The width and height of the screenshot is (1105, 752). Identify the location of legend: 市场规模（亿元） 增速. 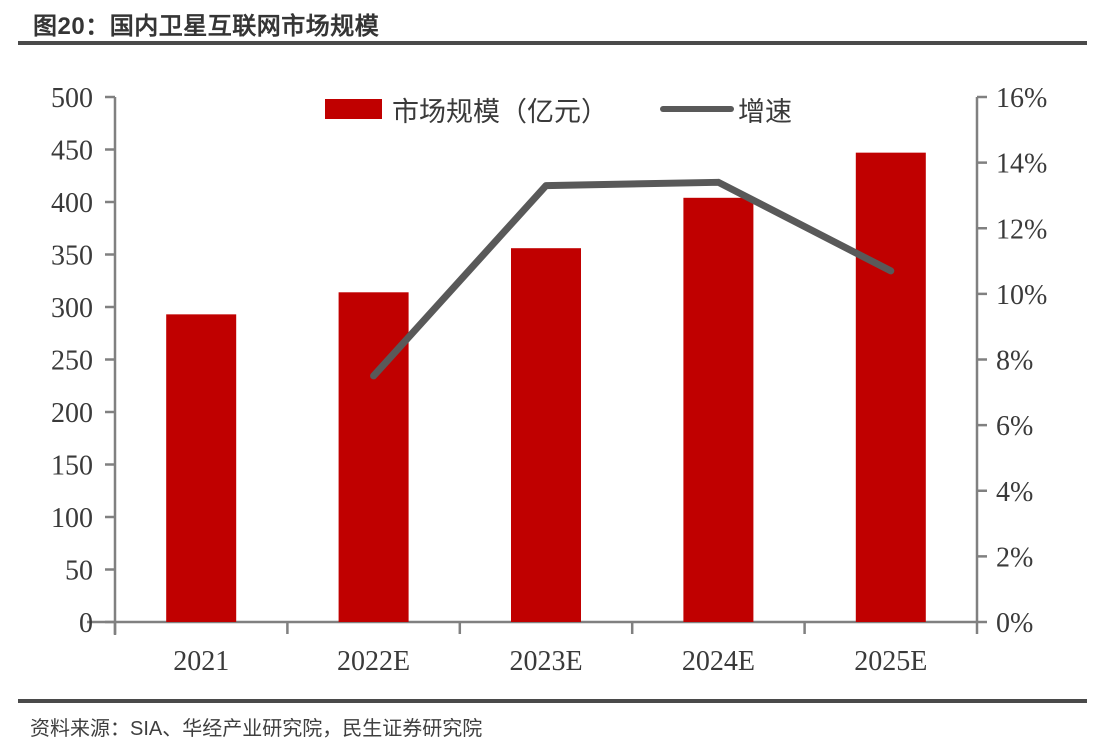
(558, 112).